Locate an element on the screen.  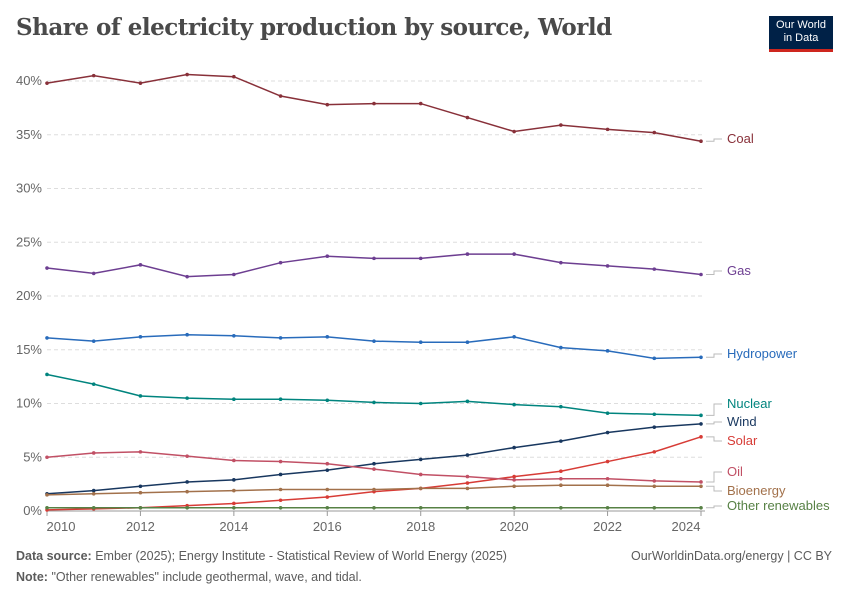
series-label: Bioenergy is located at coordinates (756, 490).